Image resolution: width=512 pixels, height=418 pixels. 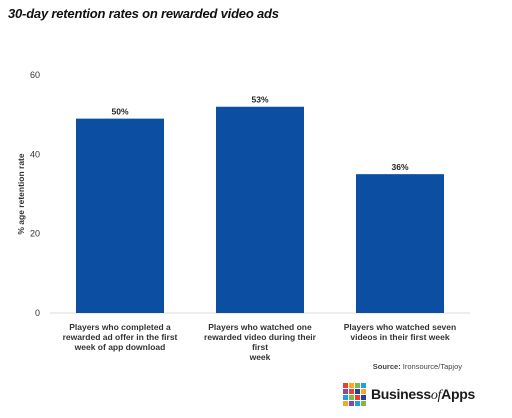 I want to click on data-label: 53%, so click(x=259, y=100).